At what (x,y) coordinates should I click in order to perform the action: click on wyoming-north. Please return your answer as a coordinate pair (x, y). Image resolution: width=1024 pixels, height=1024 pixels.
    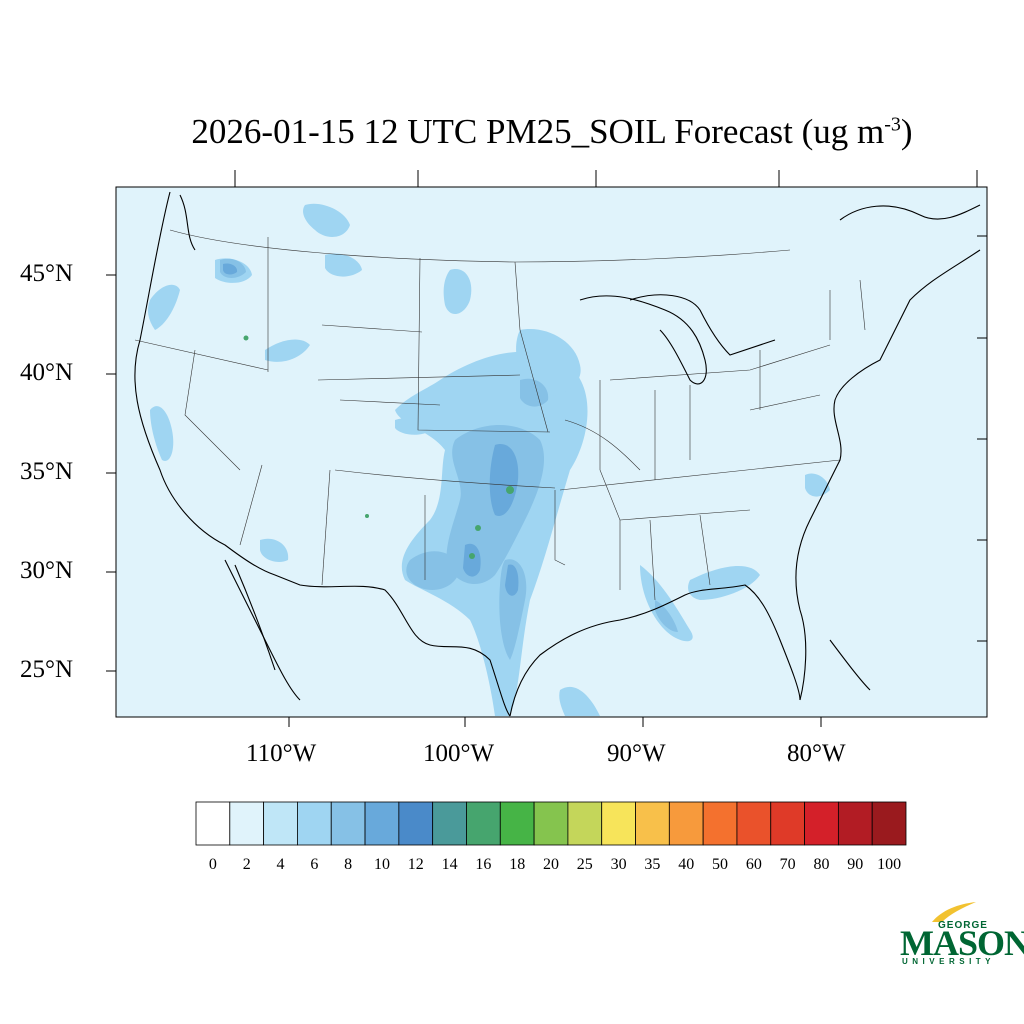
    Looking at the image, I should click on (372, 328).